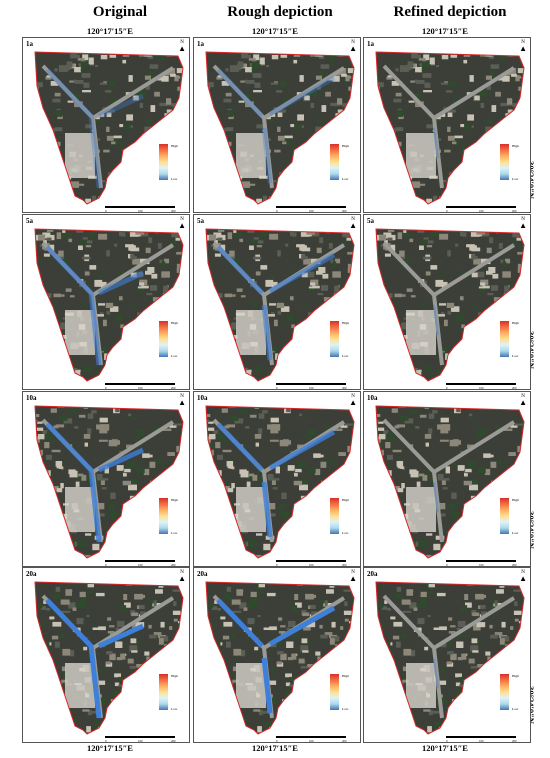 The height and width of the screenshot is (758, 550). What do you see at coordinates (275, 748) in the screenshot?
I see `longitude-bottom-2: 120°17′15″E` at bounding box center [275, 748].